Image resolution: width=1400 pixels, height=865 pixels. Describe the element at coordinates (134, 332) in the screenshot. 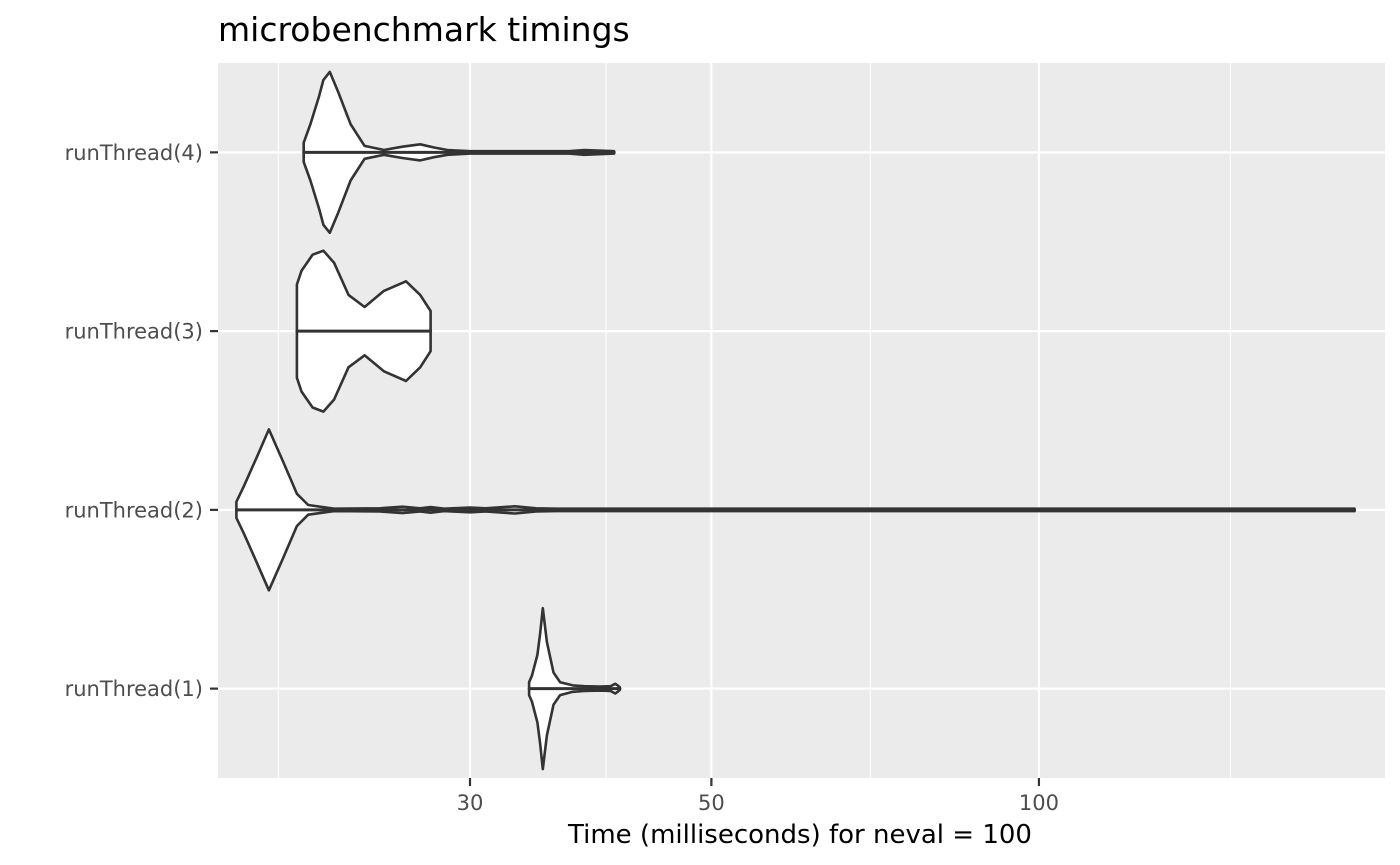

I see `y-tick-label: runThread(3)` at that location.